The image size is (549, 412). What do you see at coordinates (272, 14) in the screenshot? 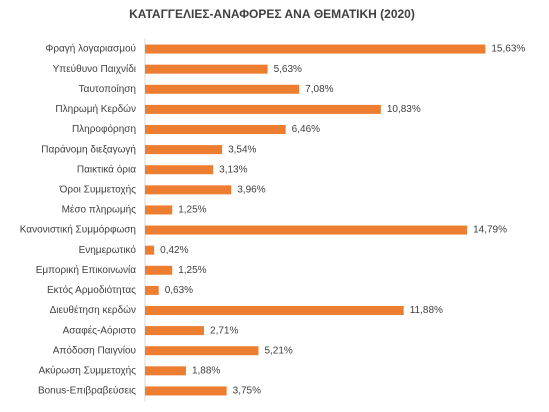
I see `chart-title: ΚΑΤΑΓΓΕΛΙΕΣ-ΑΝΑΦΟΡΕΣ ΑΝΑ ΘΕΜΑΤΙΚΗ (2020)` at bounding box center [272, 14].